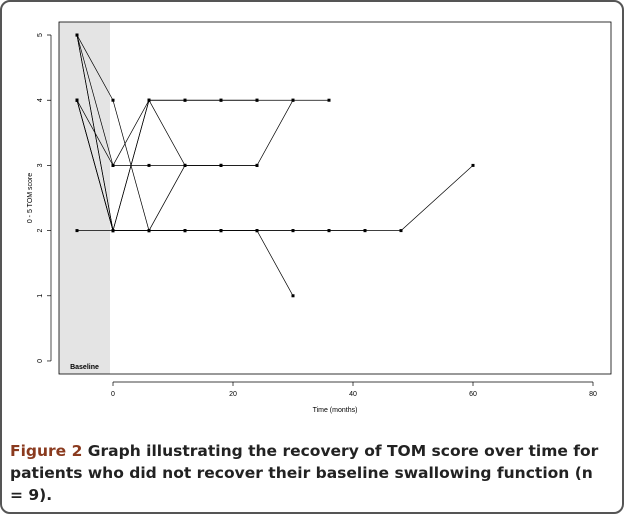 Image resolution: width=624 pixels, height=514 pixels. I want to click on x-tick-label: 20, so click(233, 394).